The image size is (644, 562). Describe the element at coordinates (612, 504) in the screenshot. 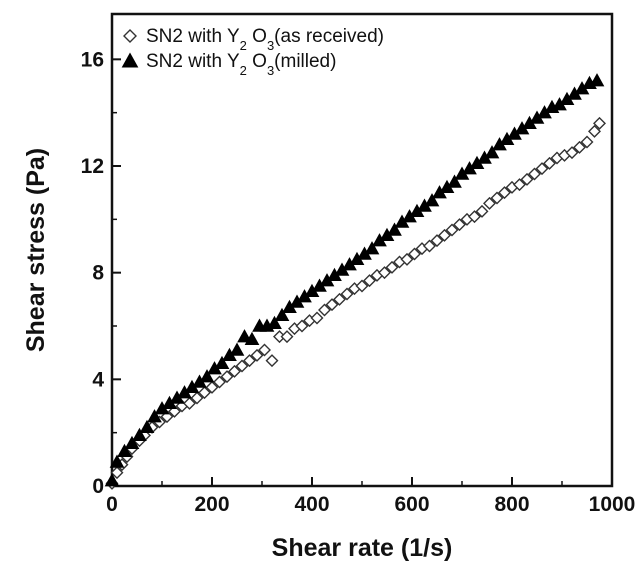

I see `x-tick-label: 1000` at that location.